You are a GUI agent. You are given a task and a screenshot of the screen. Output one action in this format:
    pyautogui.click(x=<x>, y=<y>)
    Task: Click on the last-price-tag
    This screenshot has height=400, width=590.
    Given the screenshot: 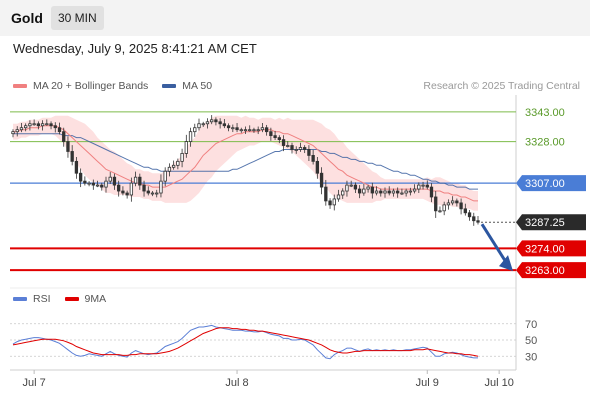 What is the action you would take?
    pyautogui.click(x=551, y=222)
    